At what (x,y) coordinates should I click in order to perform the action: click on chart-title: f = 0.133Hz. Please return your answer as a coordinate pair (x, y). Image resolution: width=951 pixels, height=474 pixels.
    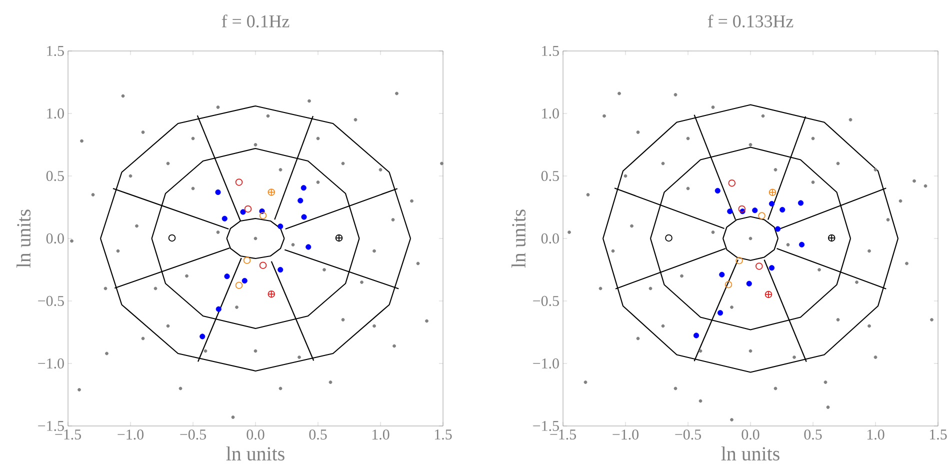
    Looking at the image, I should click on (751, 21).